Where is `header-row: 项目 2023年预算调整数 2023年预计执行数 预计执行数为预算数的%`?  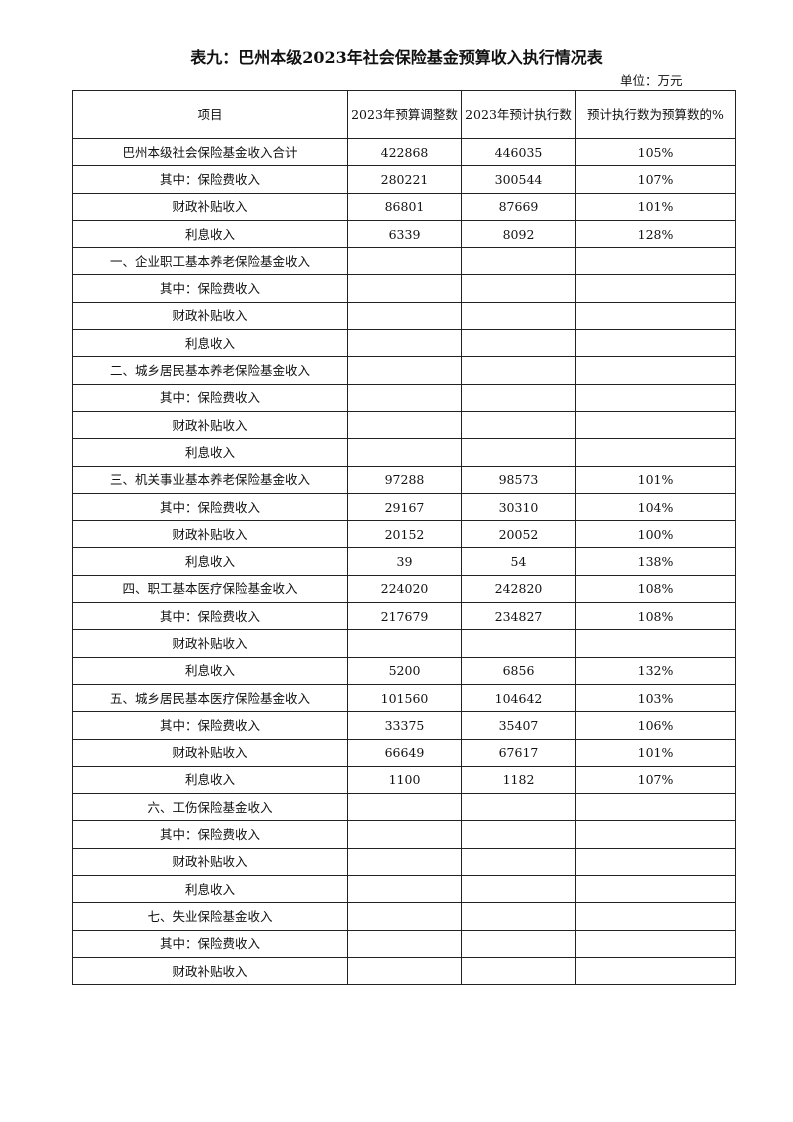 header-row: 项目 2023年预算调整数 2023年预计执行数 预计执行数为预算数的% is located at coordinates (404, 114).